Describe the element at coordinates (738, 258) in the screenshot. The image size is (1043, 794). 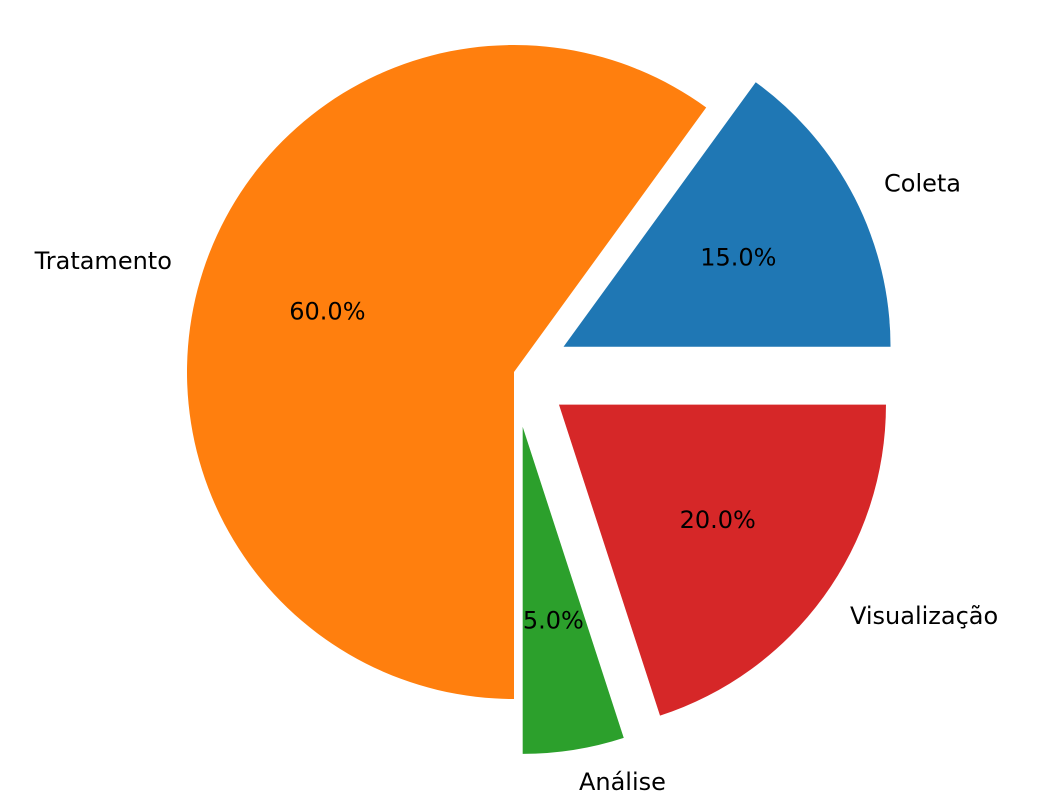
I see `pct-label-coleta: 15.0%` at that location.